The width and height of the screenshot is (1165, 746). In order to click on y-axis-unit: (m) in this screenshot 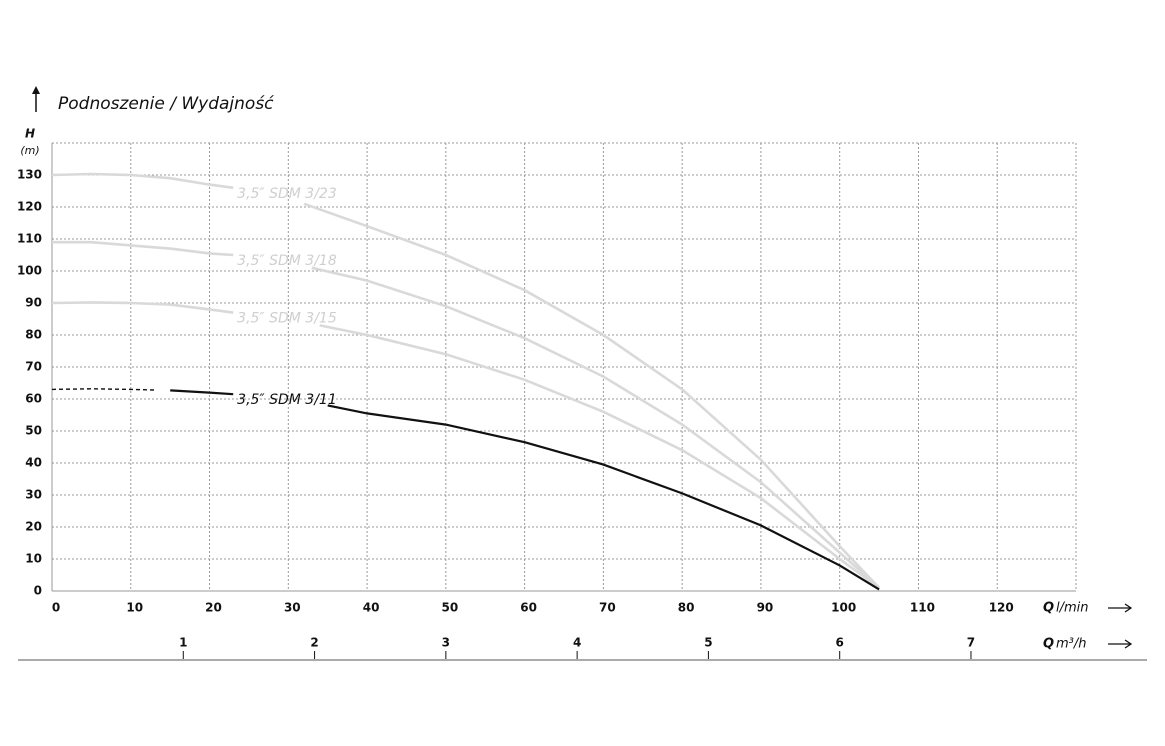, I will do `click(29, 150)`.